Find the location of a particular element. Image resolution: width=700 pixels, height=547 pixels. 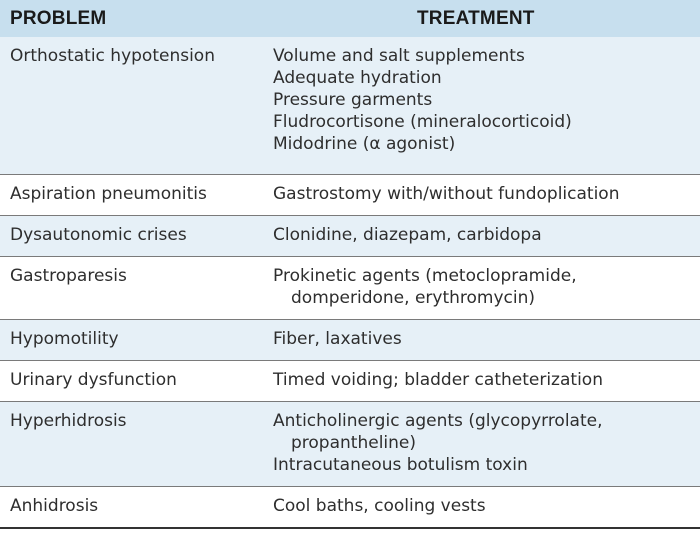

treatment-line: Midodrine (α agonist) is located at coordinates (364, 144).